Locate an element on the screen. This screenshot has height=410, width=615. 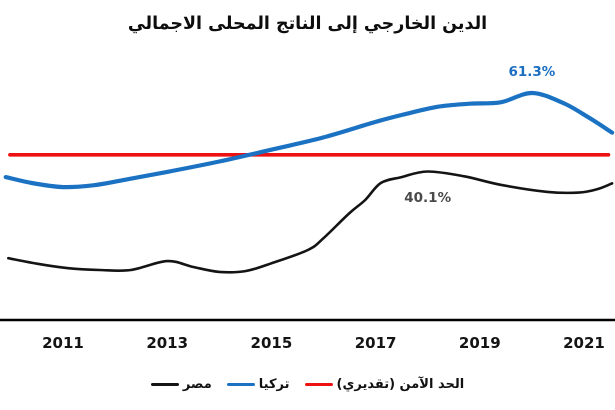
chart-title: الدين الخارجي إلى الناتج المحلى الاجمالي is located at coordinates (307, 24).